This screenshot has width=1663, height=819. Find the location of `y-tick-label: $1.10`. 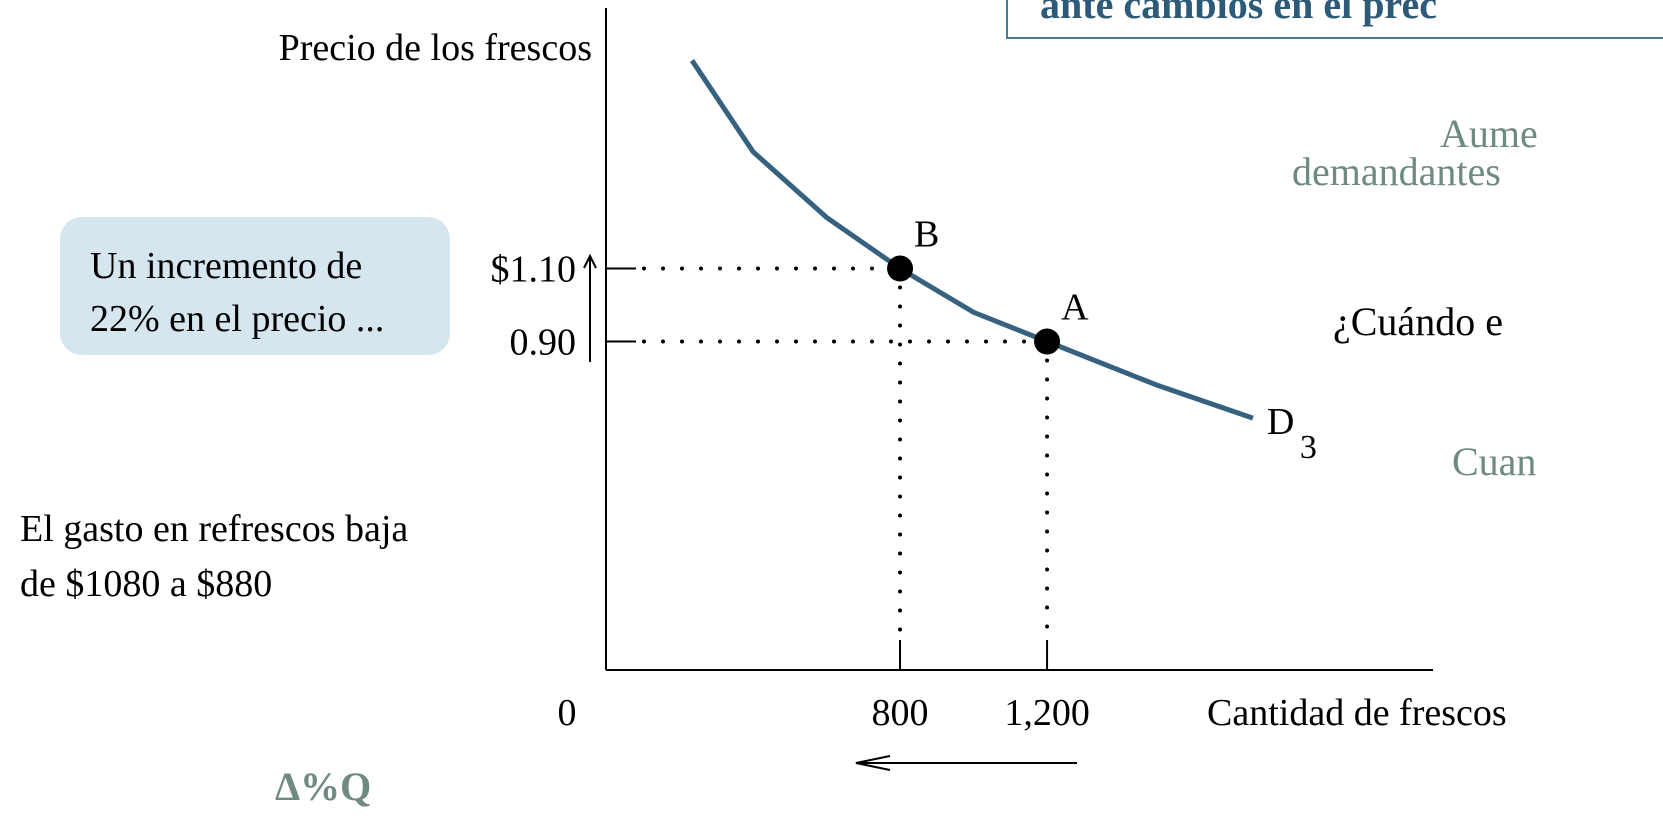

y-tick-label: $1.10 is located at coordinates (534, 270).